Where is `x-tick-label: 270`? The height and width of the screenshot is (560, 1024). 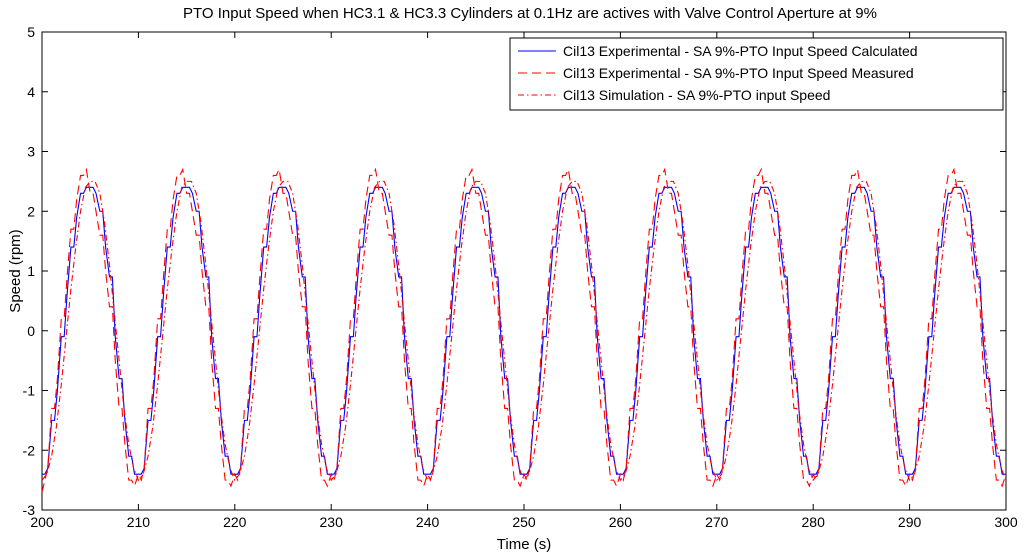 x-tick-label: 270 is located at coordinates (717, 522).